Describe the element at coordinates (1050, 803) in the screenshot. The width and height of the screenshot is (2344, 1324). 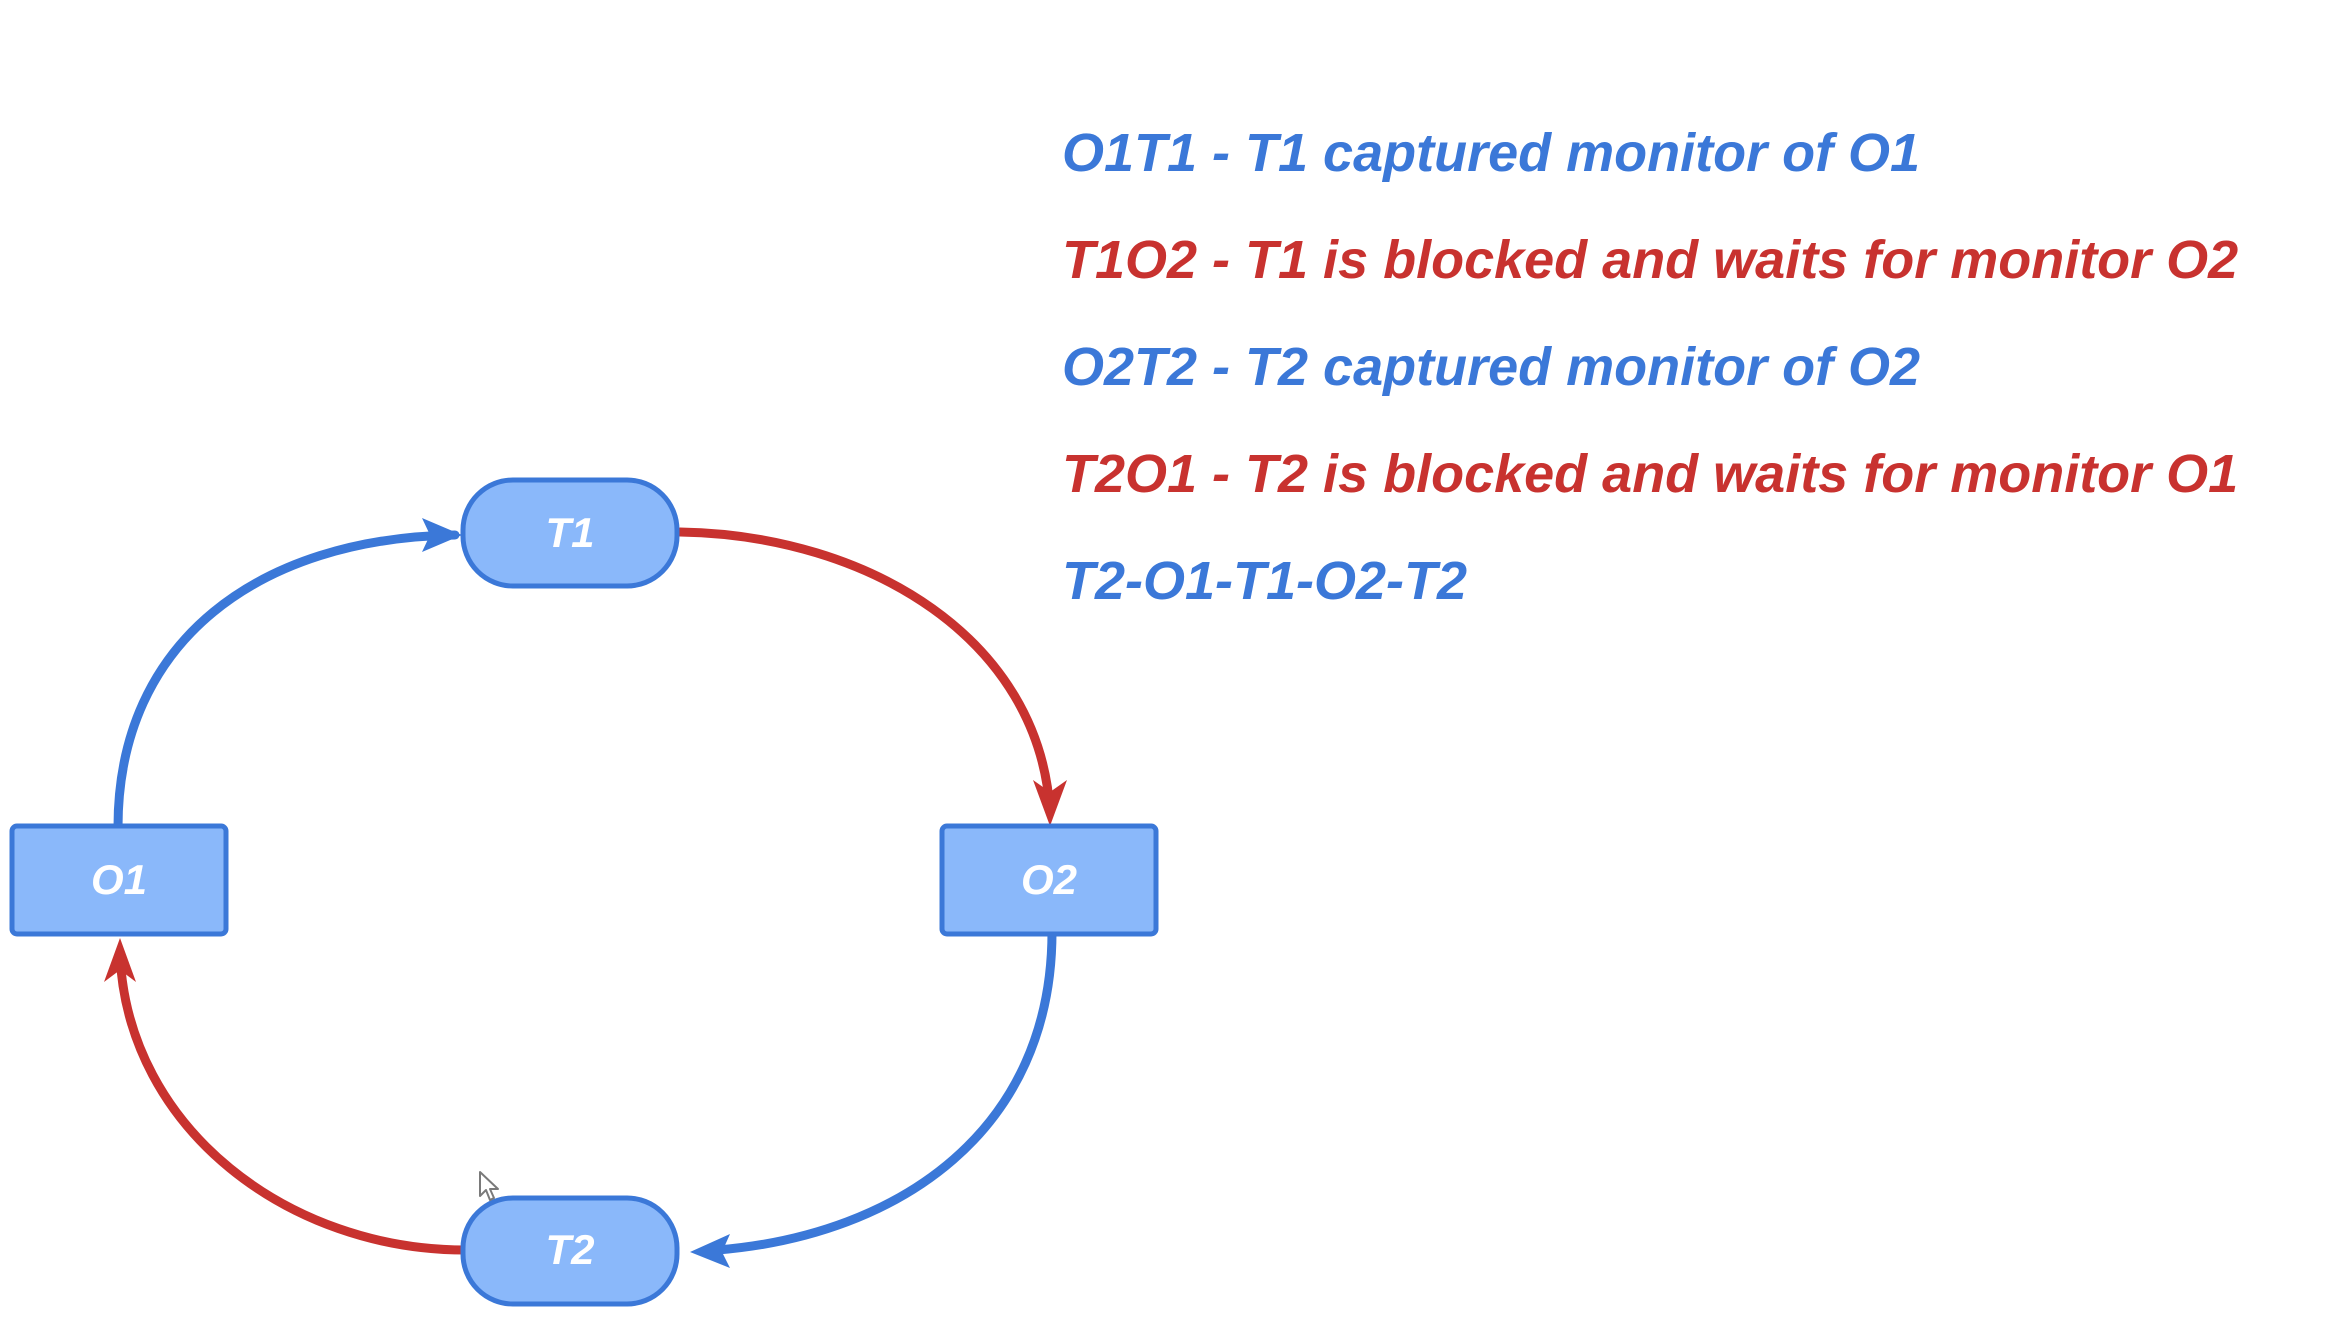
I see `arrowhead-t1-o2` at that location.